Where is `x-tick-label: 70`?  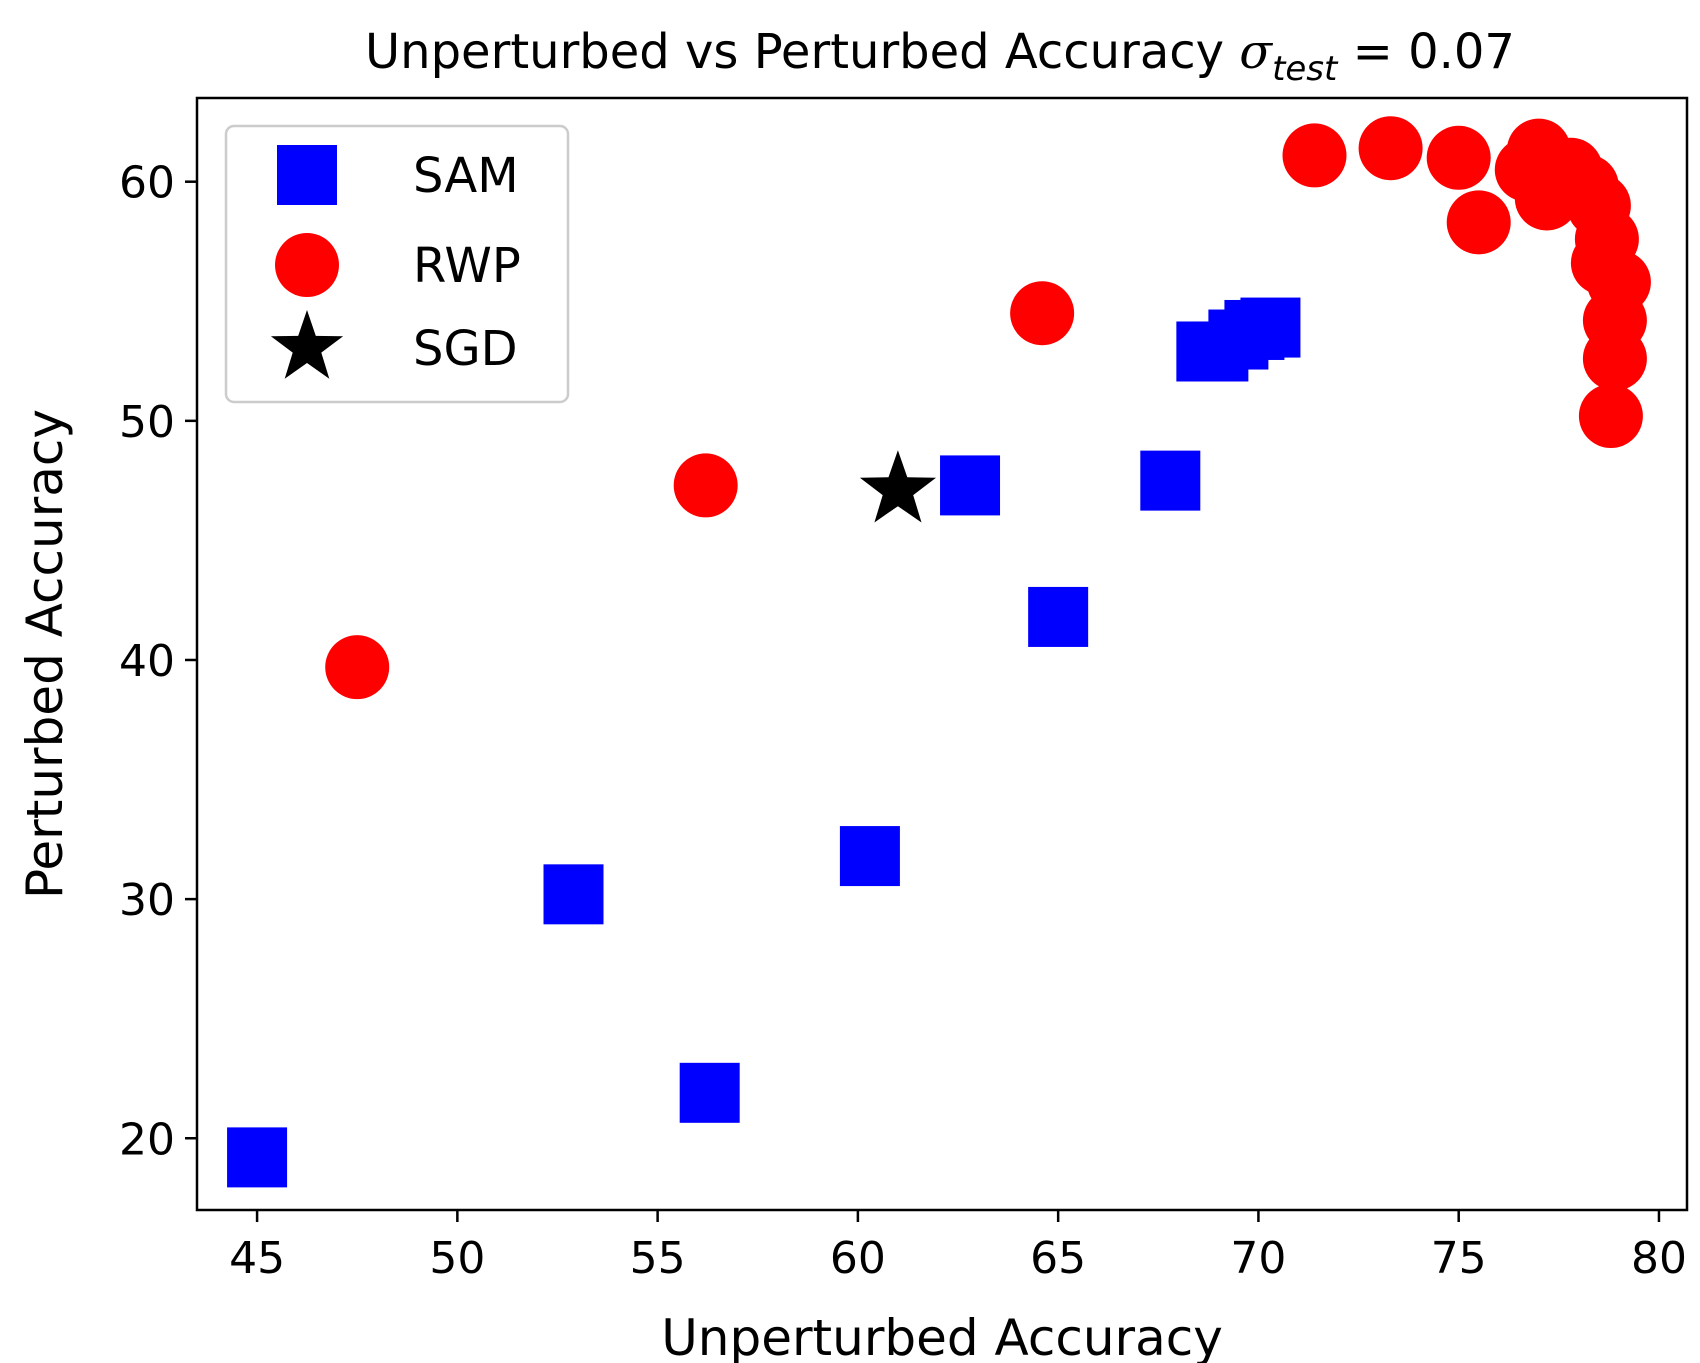
x-tick-label: 70 is located at coordinates (1258, 1258).